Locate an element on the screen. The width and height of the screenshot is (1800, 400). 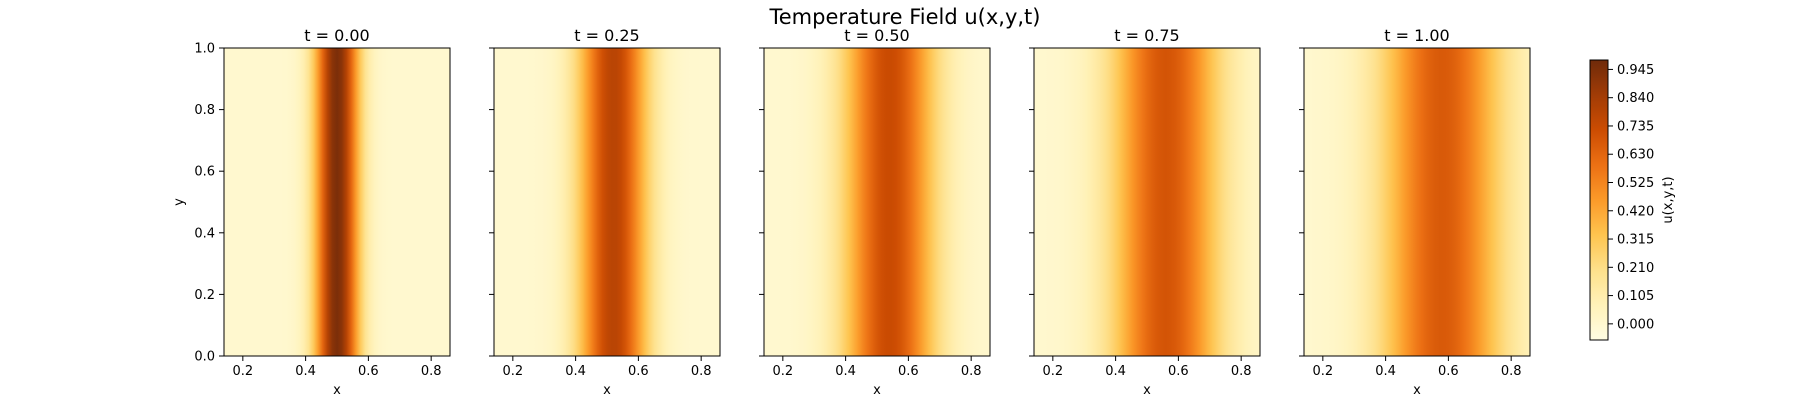
colorbar-frame is located at coordinates (1599, 200).